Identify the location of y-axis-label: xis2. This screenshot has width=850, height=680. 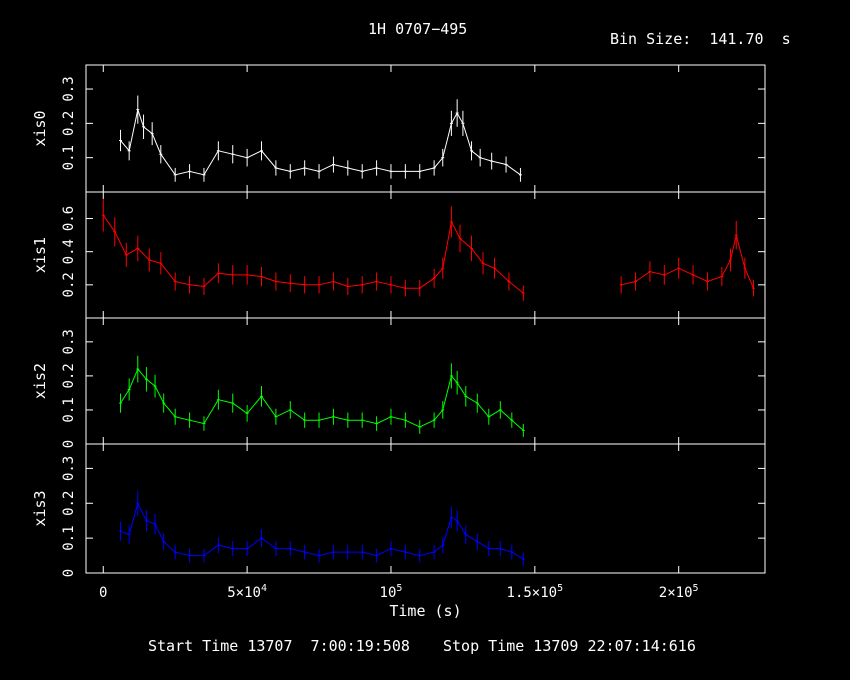
(40, 381).